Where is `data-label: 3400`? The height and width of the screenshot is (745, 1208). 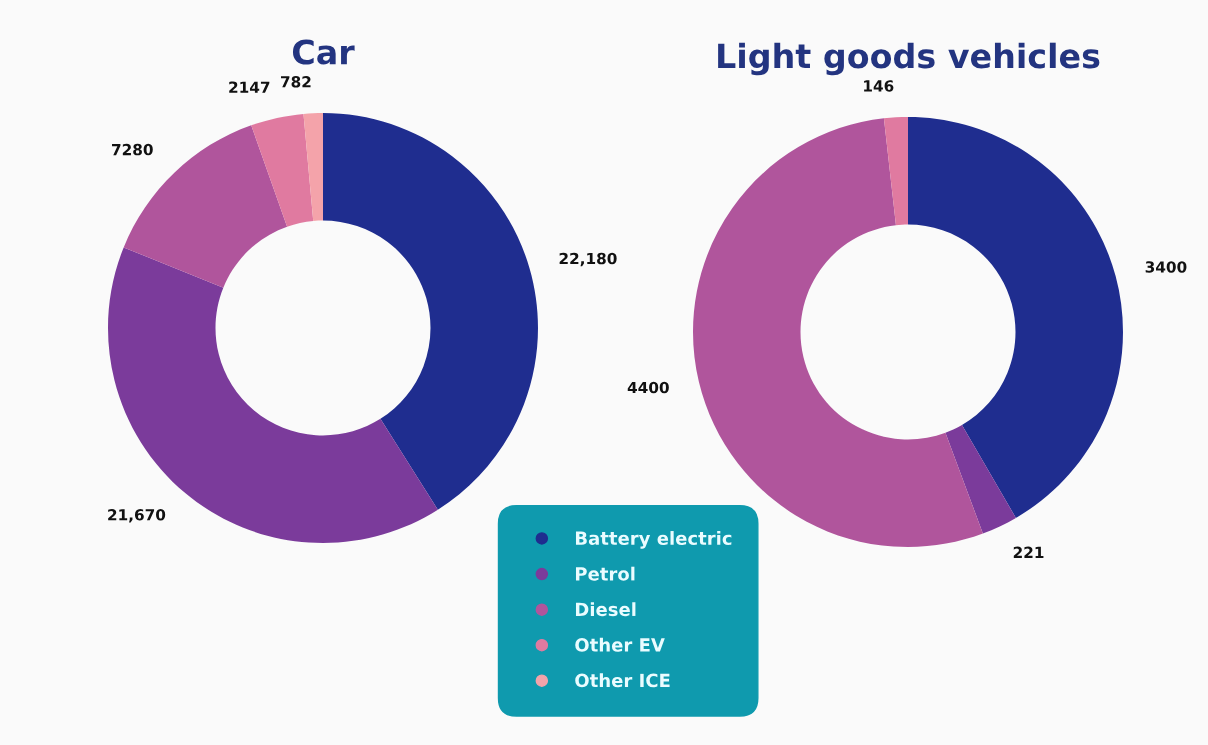
data-label: 3400 is located at coordinates (1166, 267).